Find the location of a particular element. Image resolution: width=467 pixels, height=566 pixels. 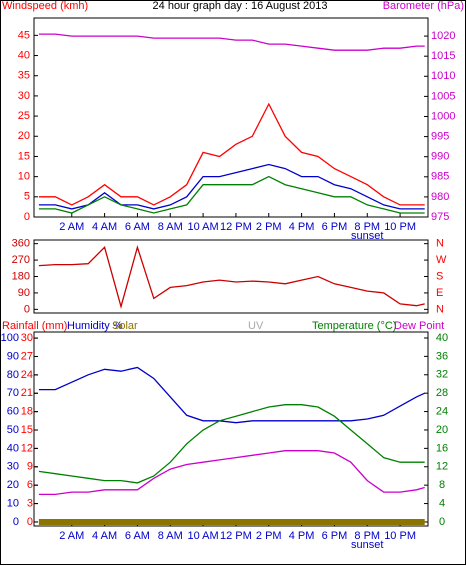

y3-tick-label: 3 is located at coordinates (30, 503).